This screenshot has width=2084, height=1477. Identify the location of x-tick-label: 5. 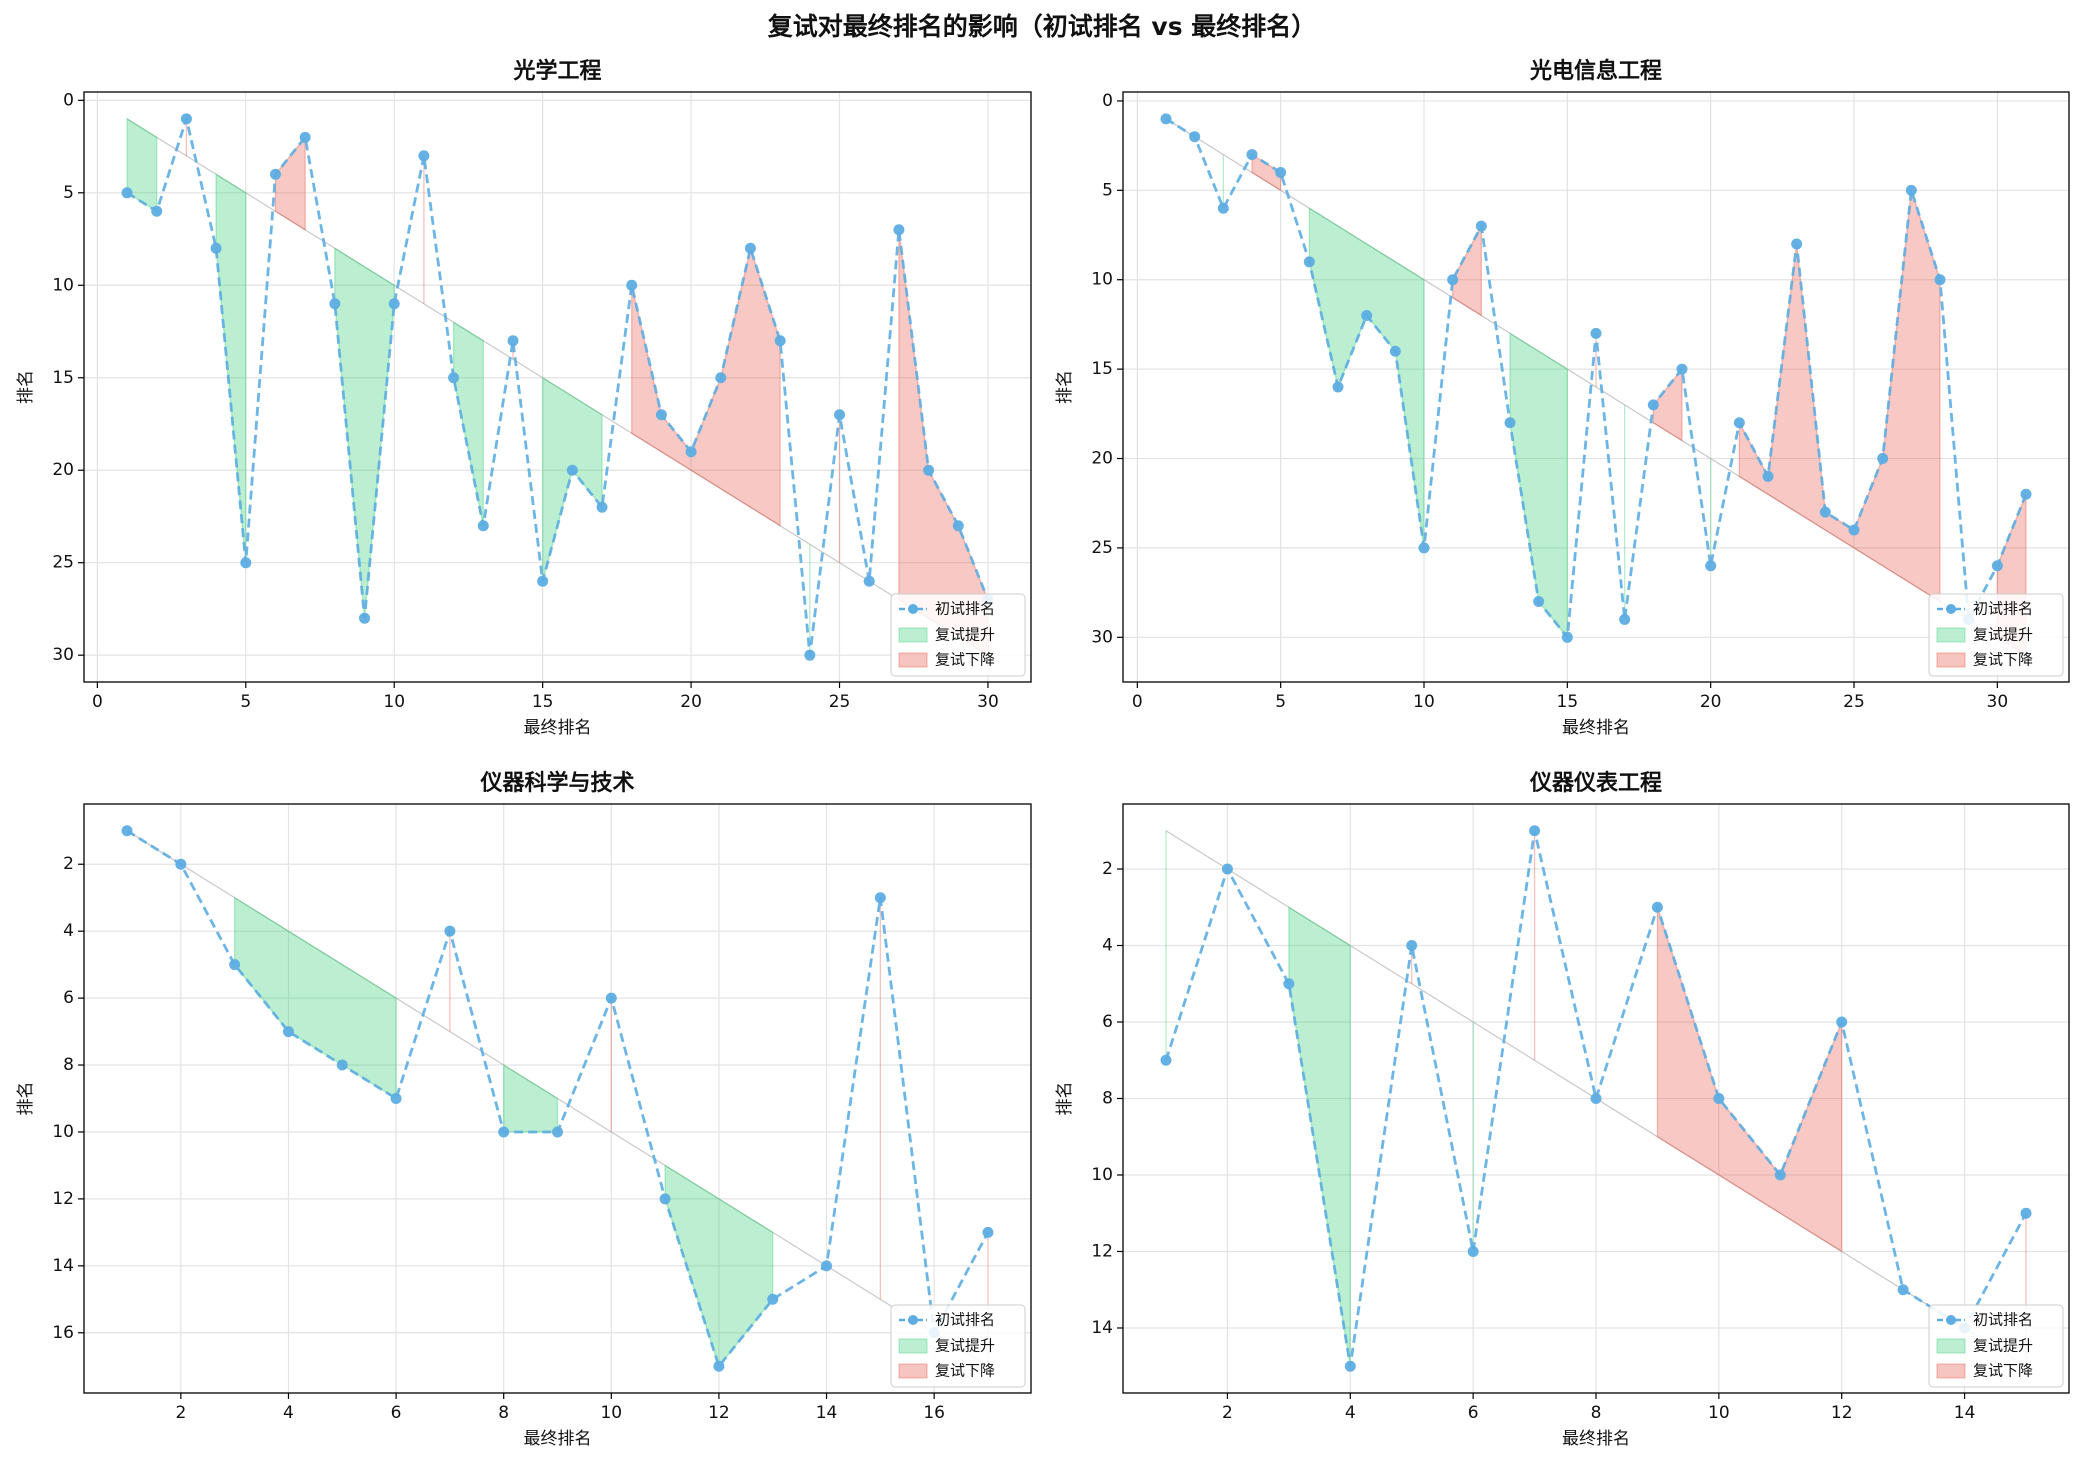
(1280, 702).